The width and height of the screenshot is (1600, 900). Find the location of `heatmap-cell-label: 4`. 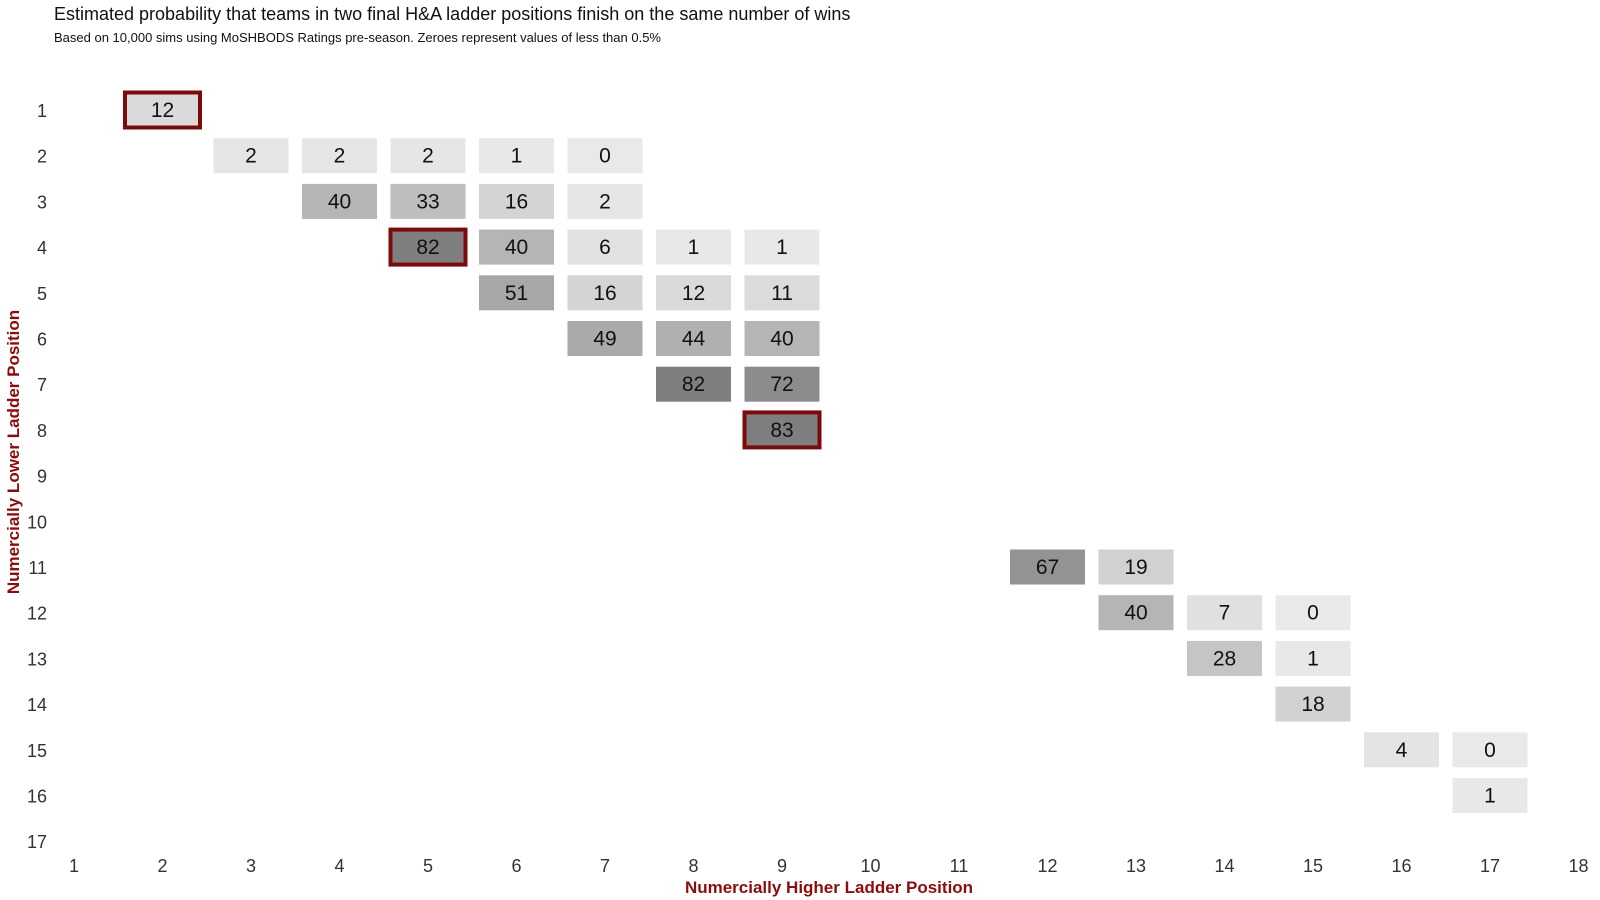

heatmap-cell-label: 4 is located at coordinates (1402, 750).